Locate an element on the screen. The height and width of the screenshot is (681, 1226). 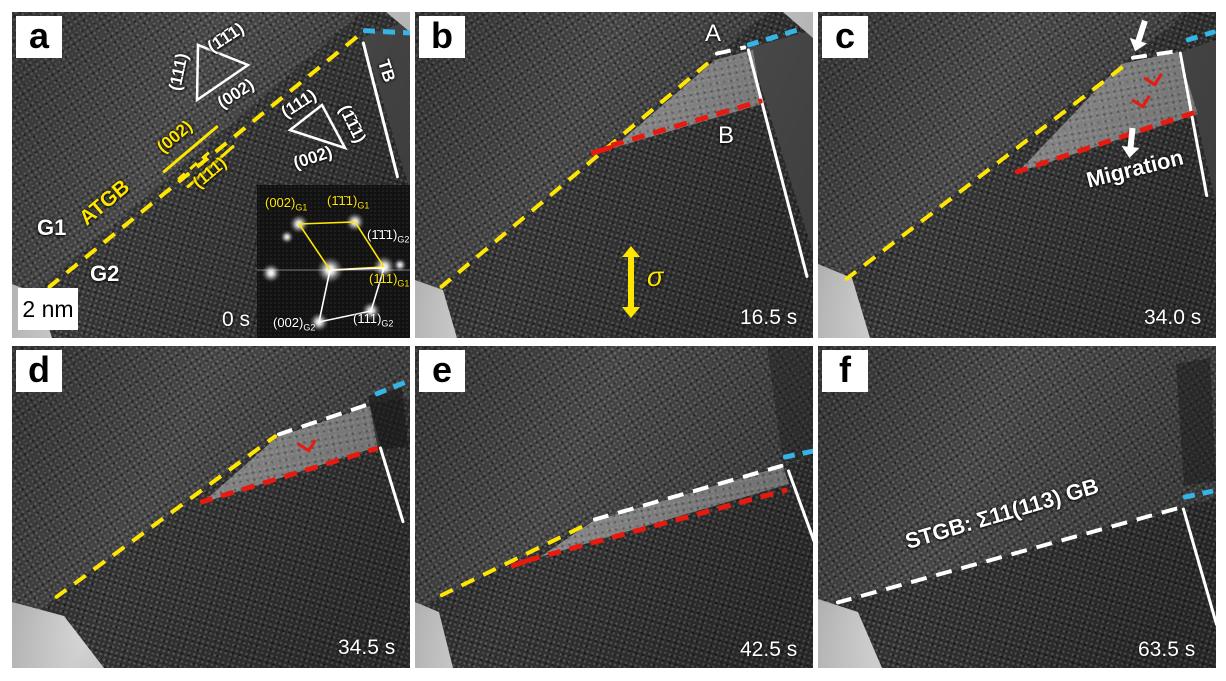
panel-label-a: a is located at coordinates (39, 37).